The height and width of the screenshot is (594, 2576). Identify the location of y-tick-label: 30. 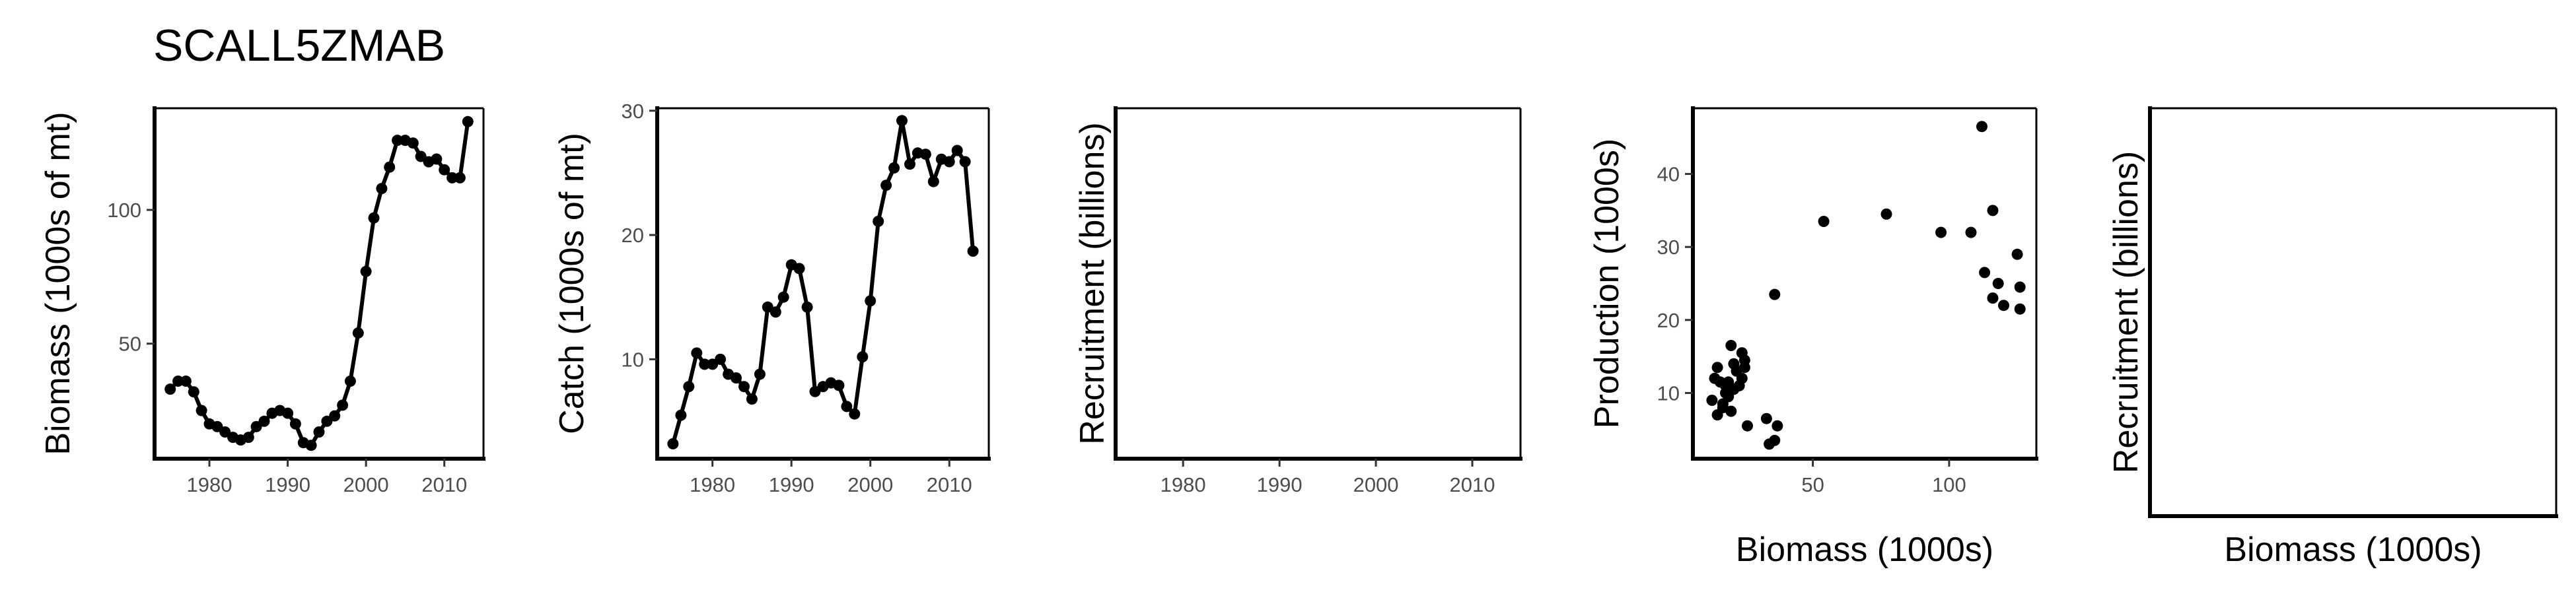
(633, 111).